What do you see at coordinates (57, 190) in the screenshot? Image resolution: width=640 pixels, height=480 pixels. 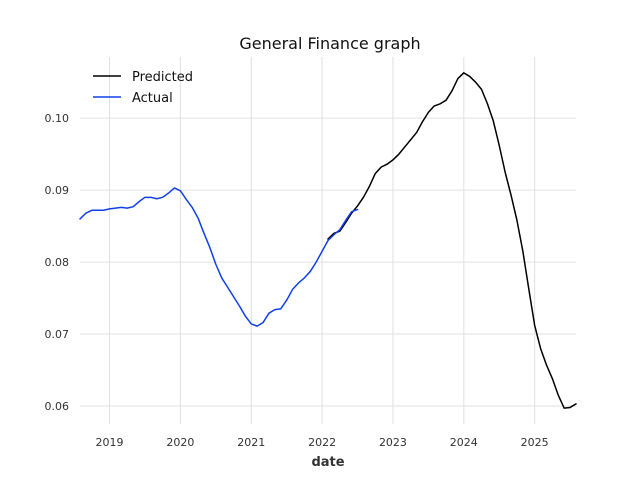 I see `y-tick-label-0.09: 0.09` at bounding box center [57, 190].